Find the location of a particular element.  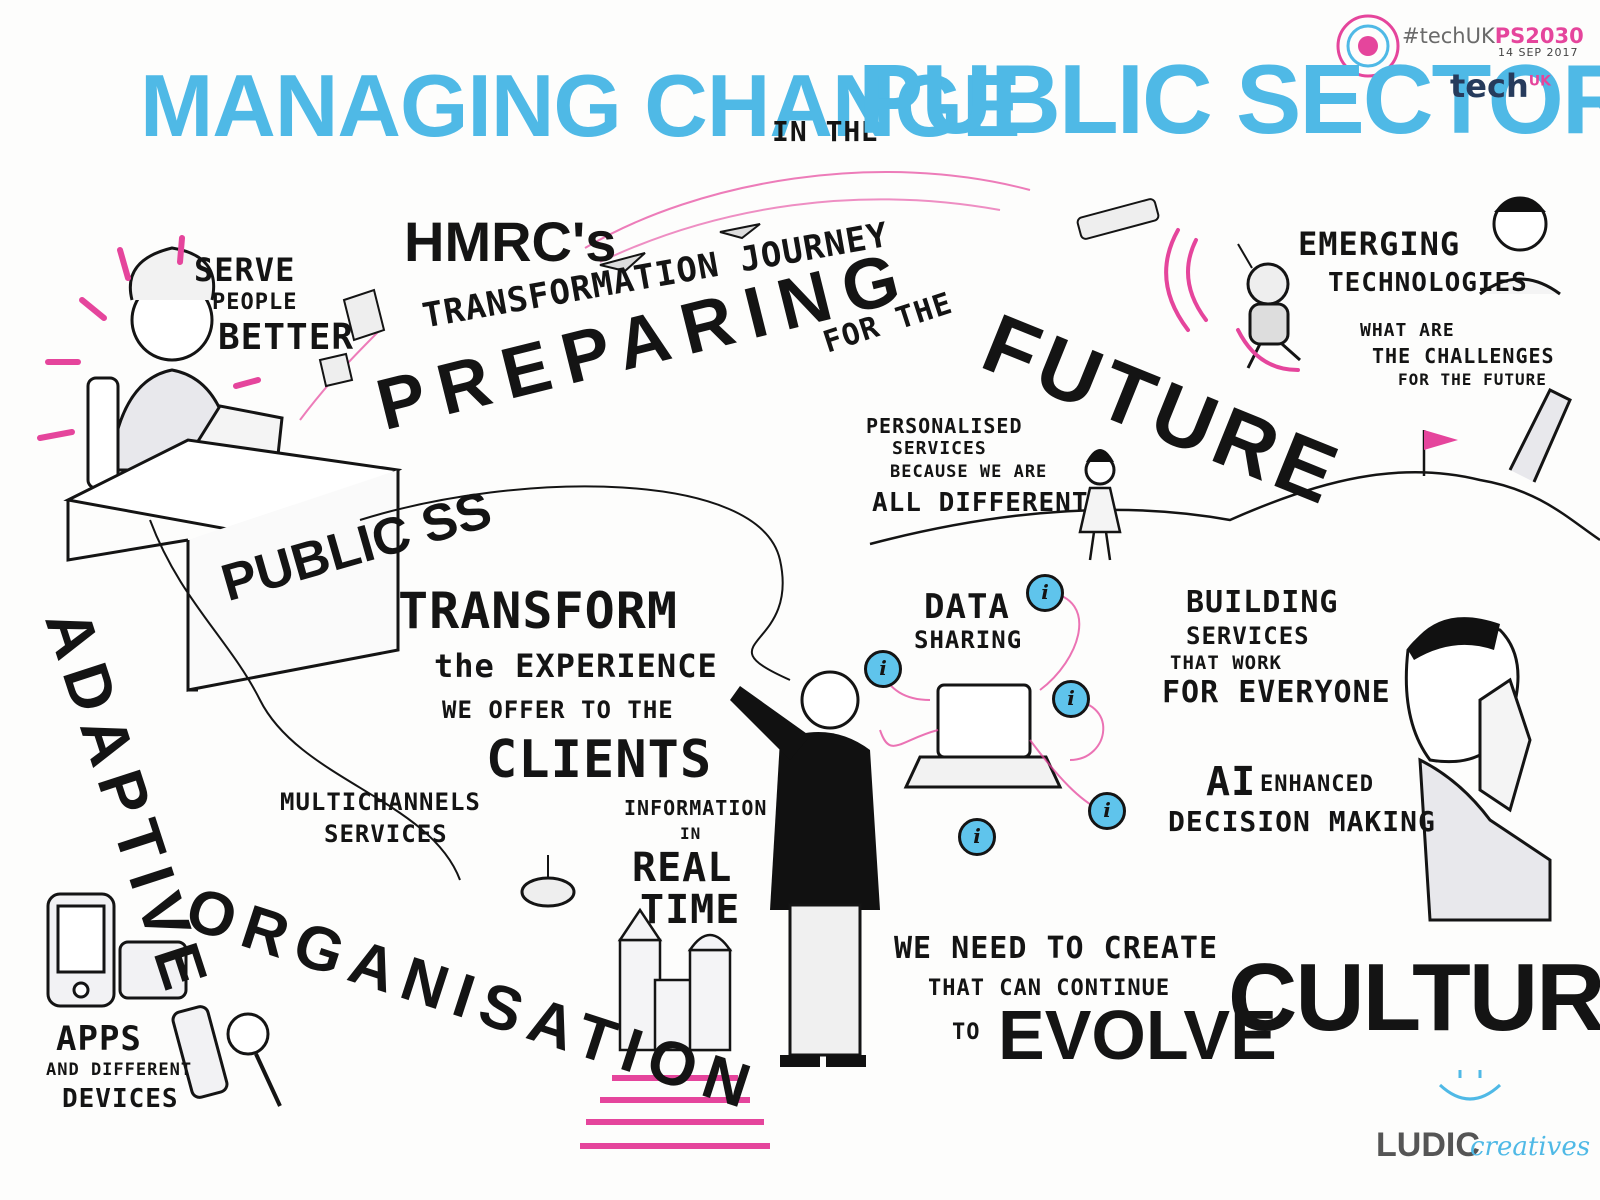

info-icon-2: i is located at coordinates (883, 669).